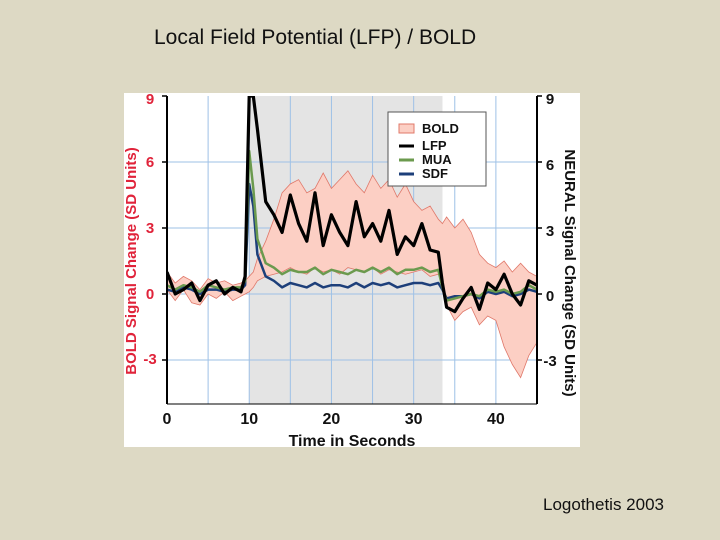 The width and height of the screenshot is (720, 540). Describe the element at coordinates (332, 419) in the screenshot. I see `x-tick-label-20: 20` at that location.